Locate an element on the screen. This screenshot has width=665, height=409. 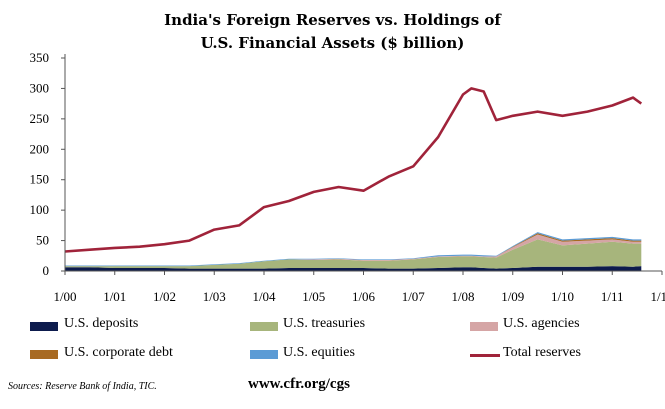
x-tick-label: 1/03 is located at coordinates (214, 296).